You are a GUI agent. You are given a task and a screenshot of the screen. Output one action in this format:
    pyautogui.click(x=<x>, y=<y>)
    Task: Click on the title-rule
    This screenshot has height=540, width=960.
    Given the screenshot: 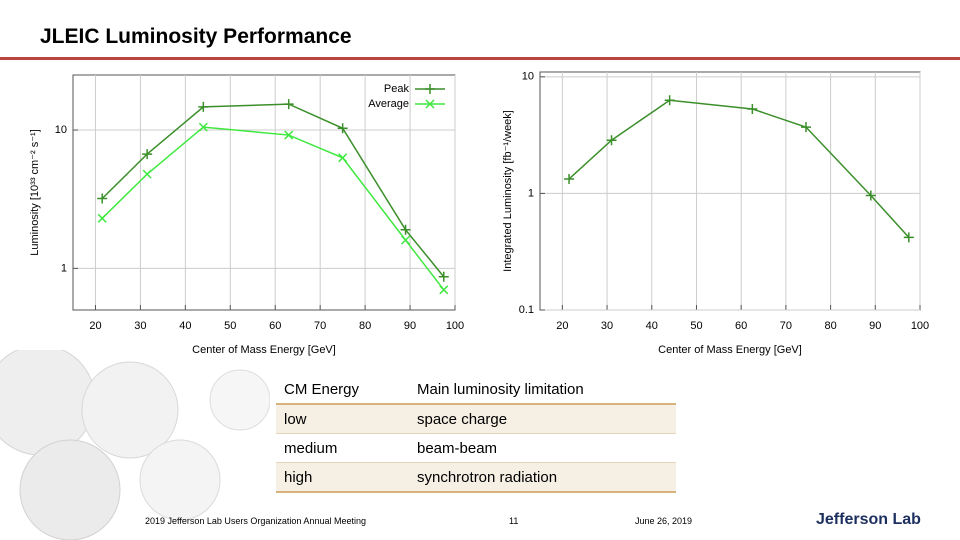 What is the action you would take?
    pyautogui.click(x=480, y=58)
    